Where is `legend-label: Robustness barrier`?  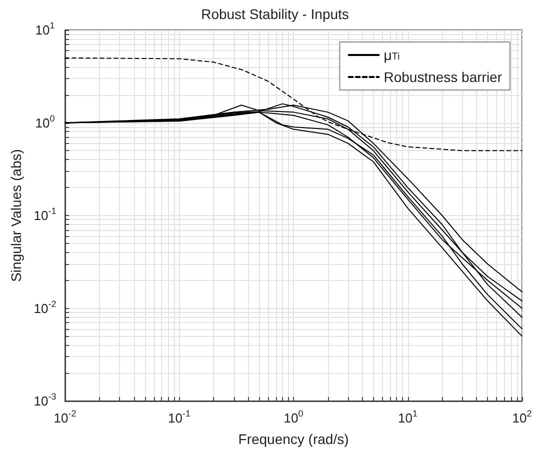 legend-label: Robustness barrier is located at coordinates (443, 77).